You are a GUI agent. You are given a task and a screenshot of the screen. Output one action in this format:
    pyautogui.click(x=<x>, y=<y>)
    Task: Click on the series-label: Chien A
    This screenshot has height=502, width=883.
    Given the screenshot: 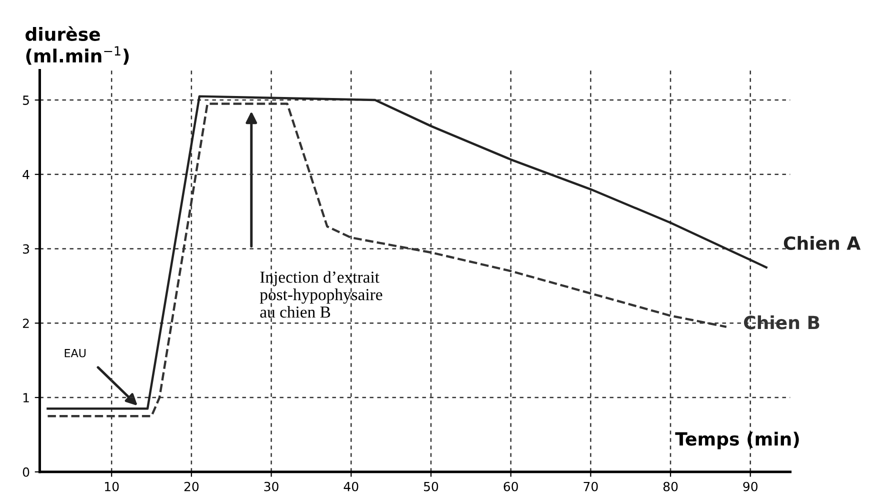 What is the action you would take?
    pyautogui.click(x=822, y=243)
    